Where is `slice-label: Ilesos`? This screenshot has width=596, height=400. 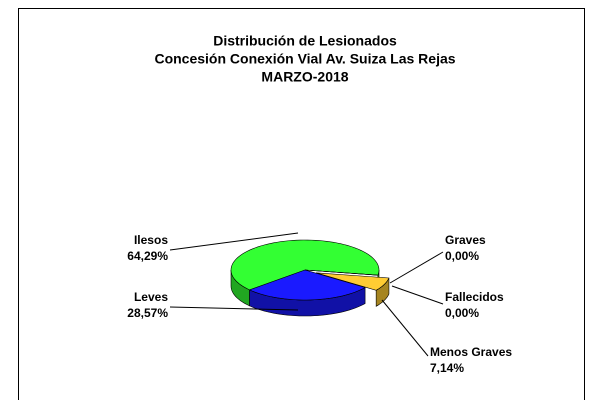 slice-label: Ilesos is located at coordinates (151, 240).